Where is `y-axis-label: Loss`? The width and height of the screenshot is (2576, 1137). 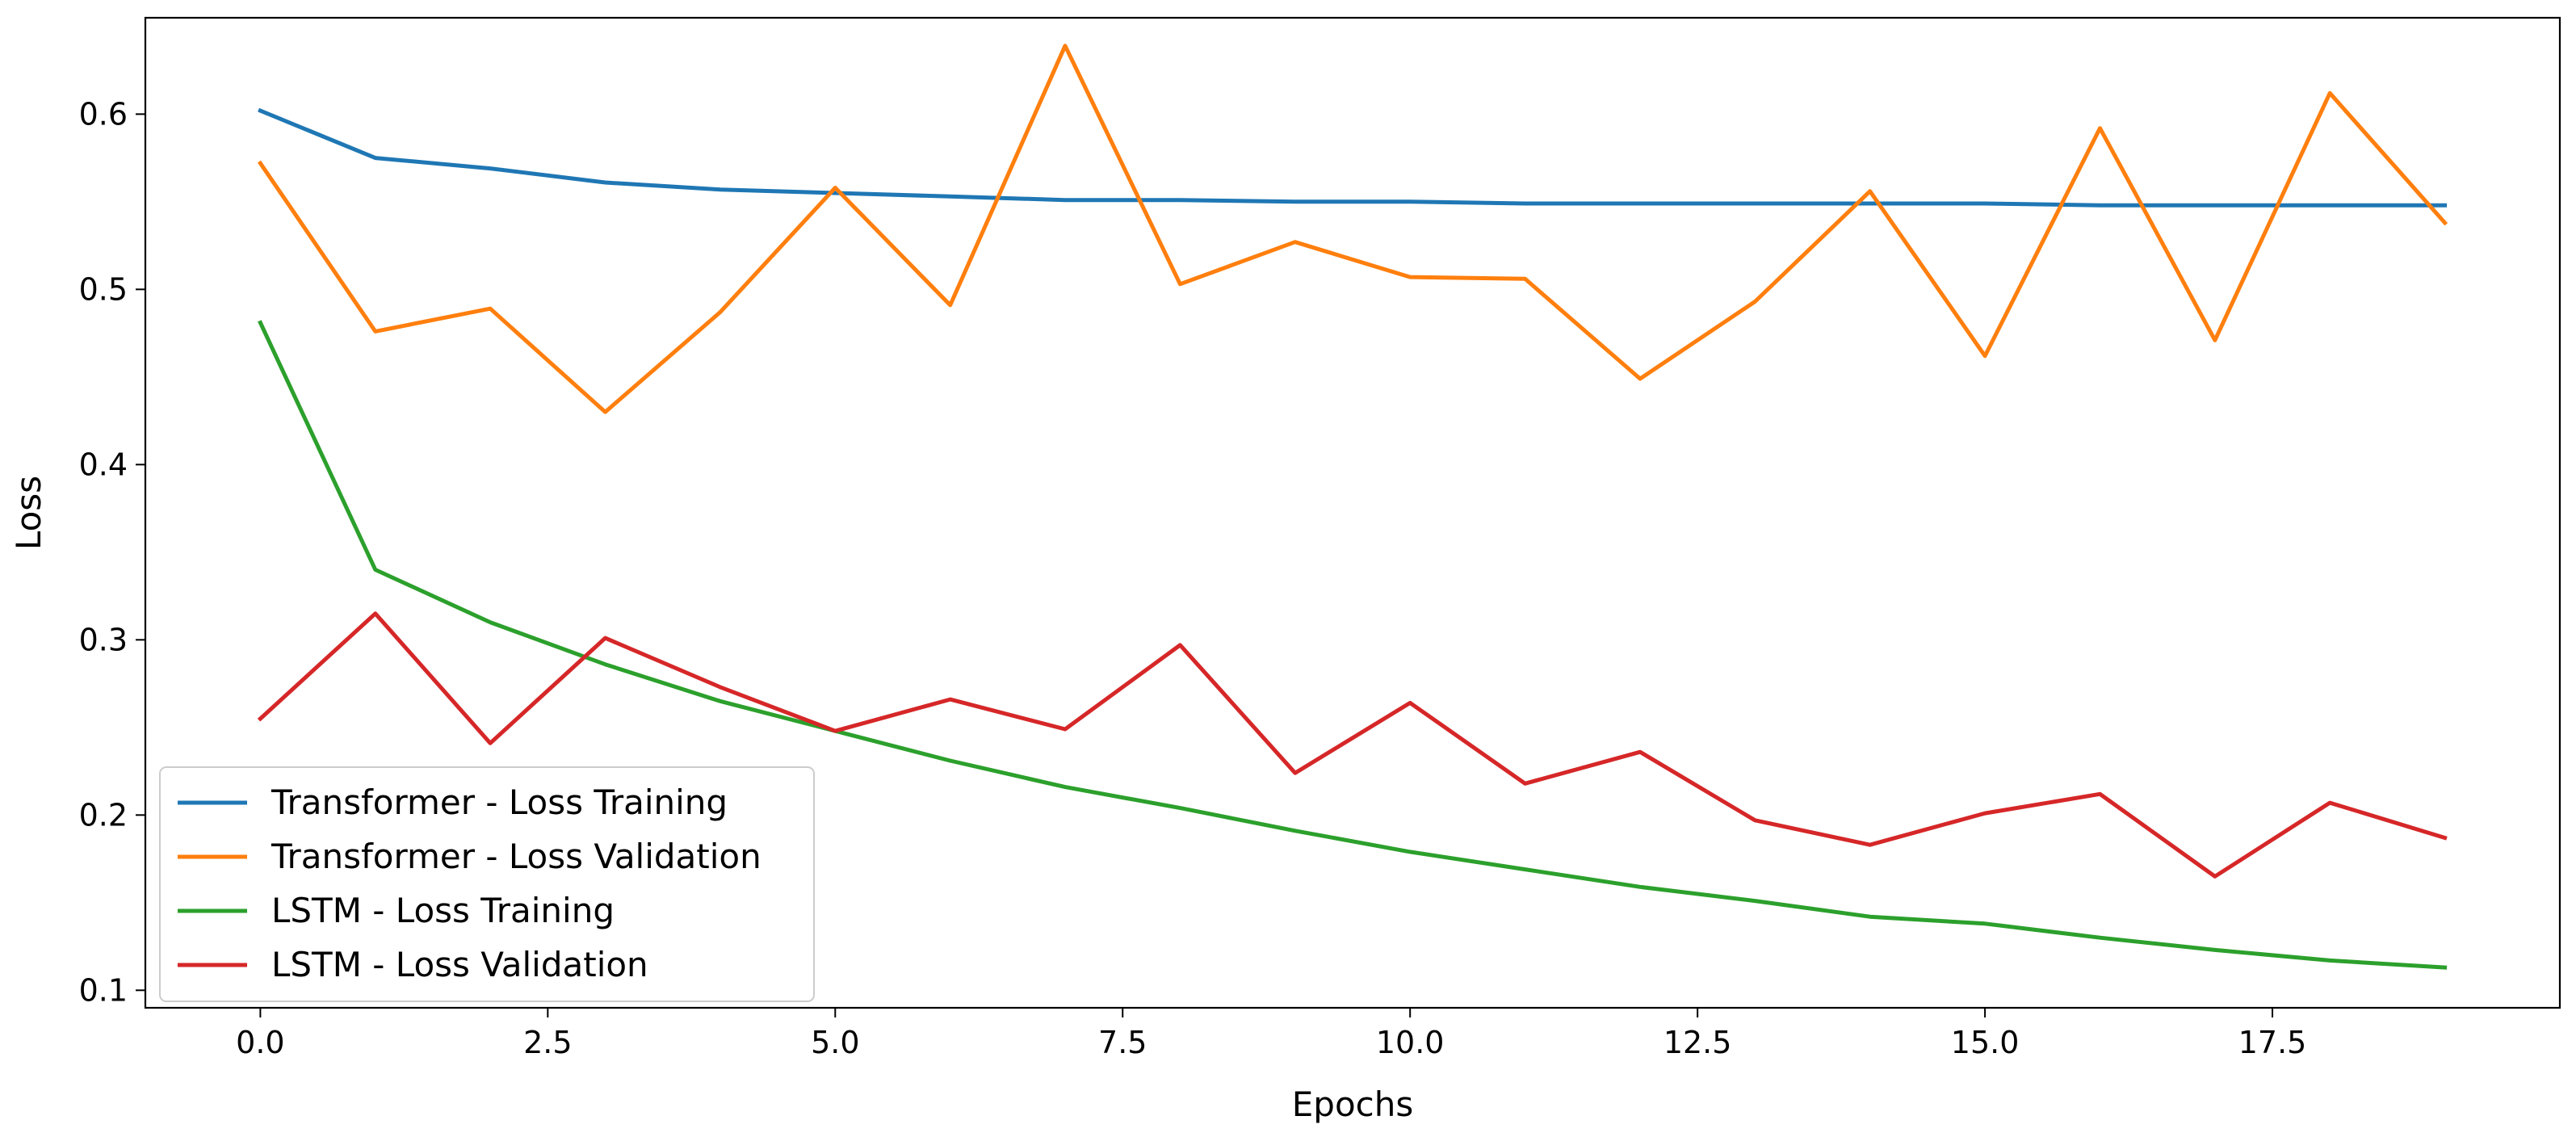 y-axis-label: Loss is located at coordinates (28, 513).